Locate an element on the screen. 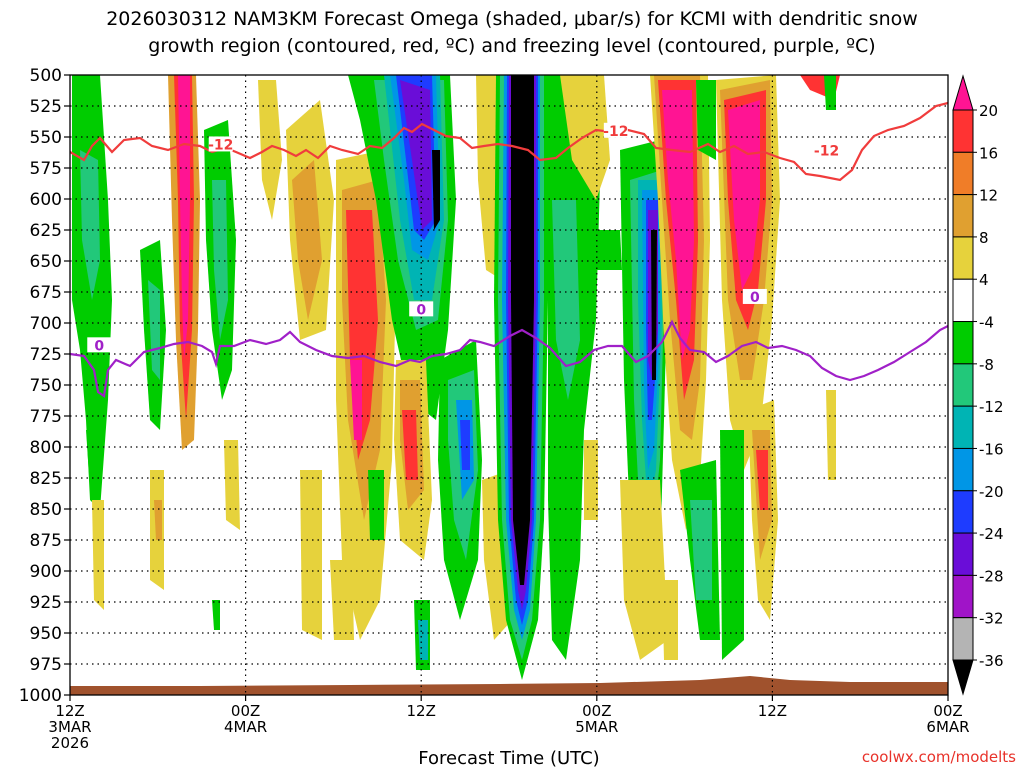  x-tick-label: 4MAR is located at coordinates (245, 727).